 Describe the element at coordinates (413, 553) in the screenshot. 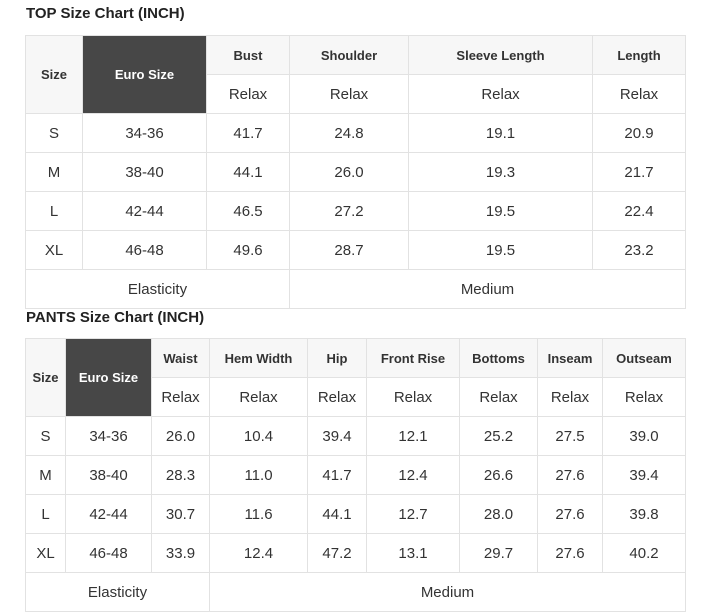

I see `measurement-cell: 13.1` at that location.